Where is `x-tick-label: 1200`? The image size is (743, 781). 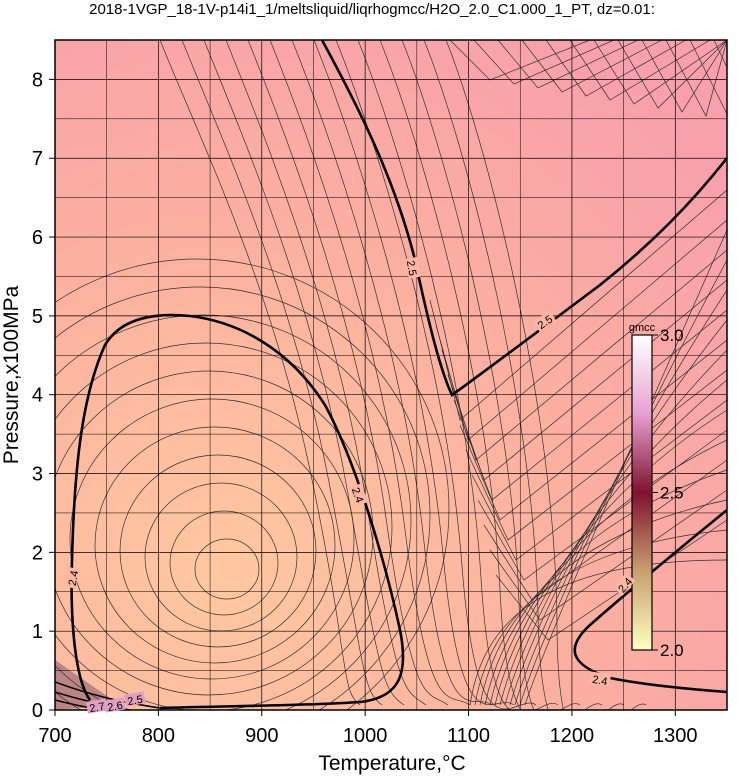
x-tick-label: 1200 is located at coordinates (572, 736).